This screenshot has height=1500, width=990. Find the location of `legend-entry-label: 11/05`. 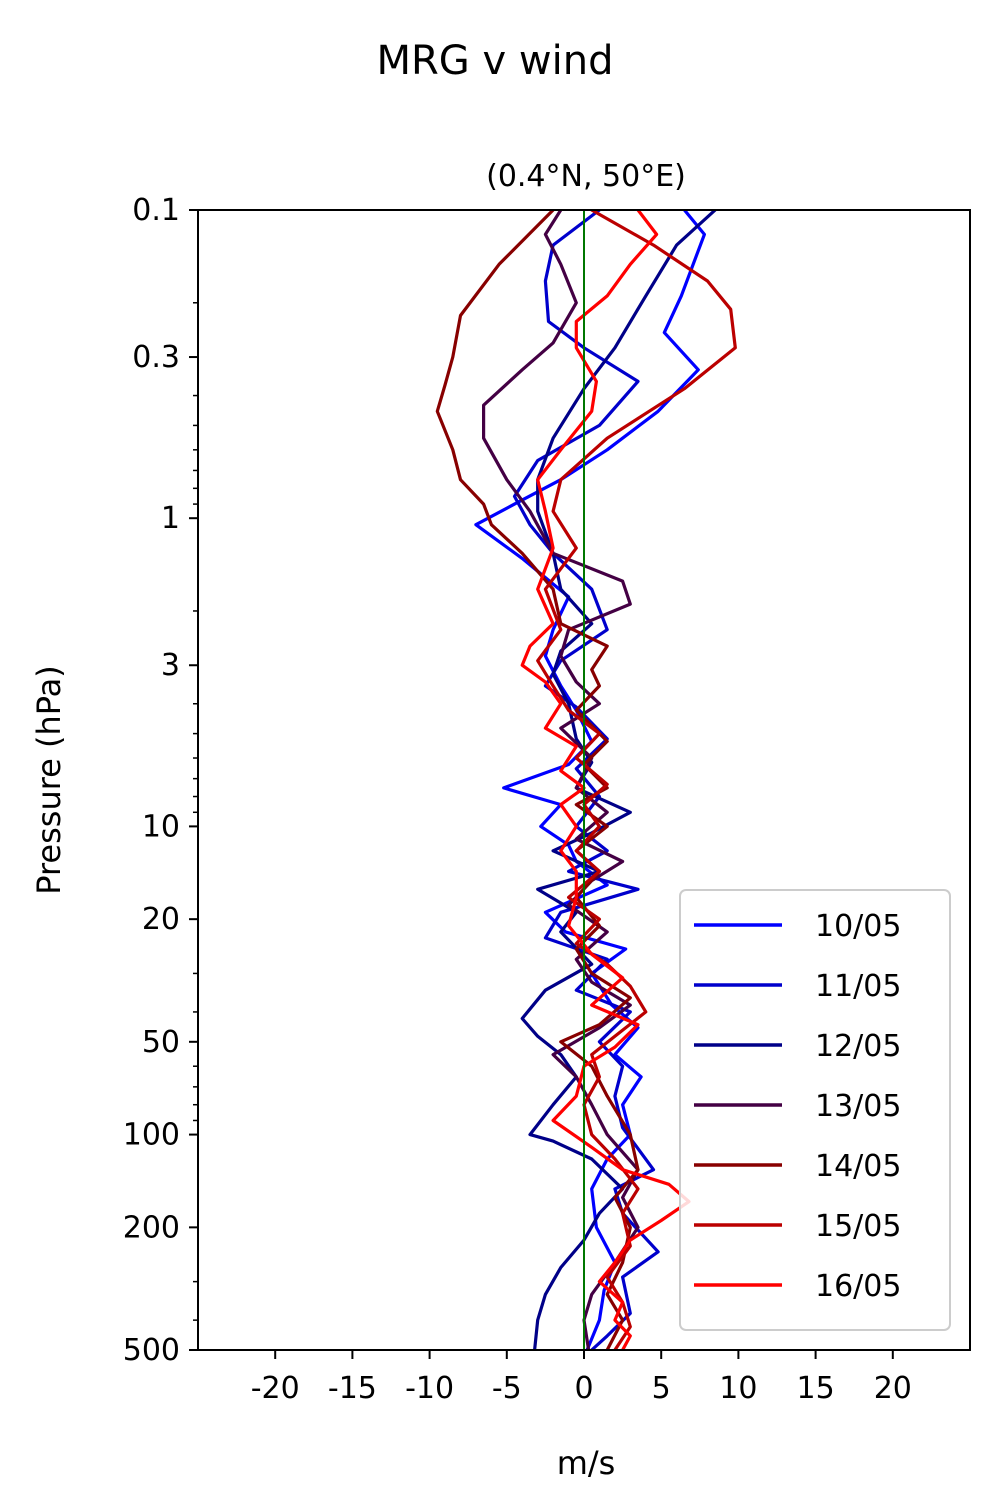

legend-entry-label: 11/05 is located at coordinates (858, 986).